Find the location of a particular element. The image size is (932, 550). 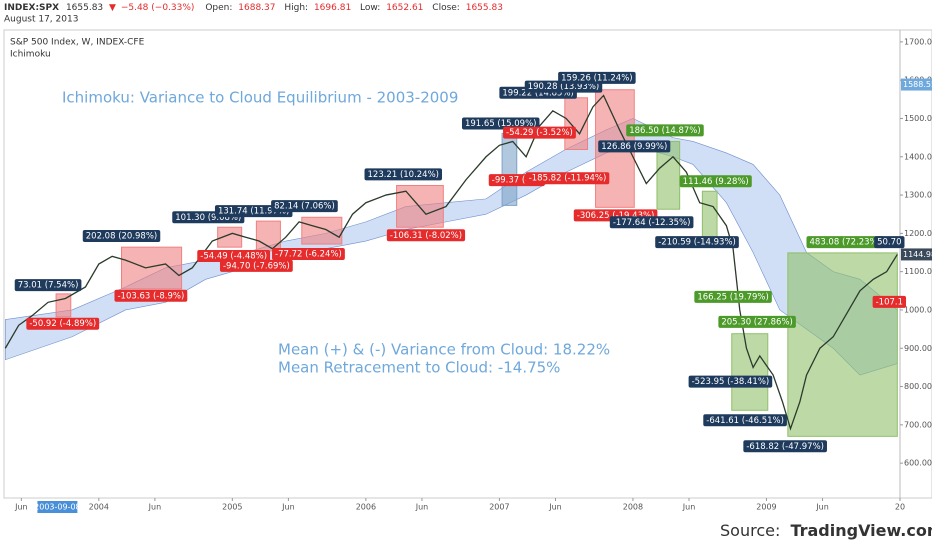

annotation-label: -106.31 (-8.02%) is located at coordinates (426, 236).